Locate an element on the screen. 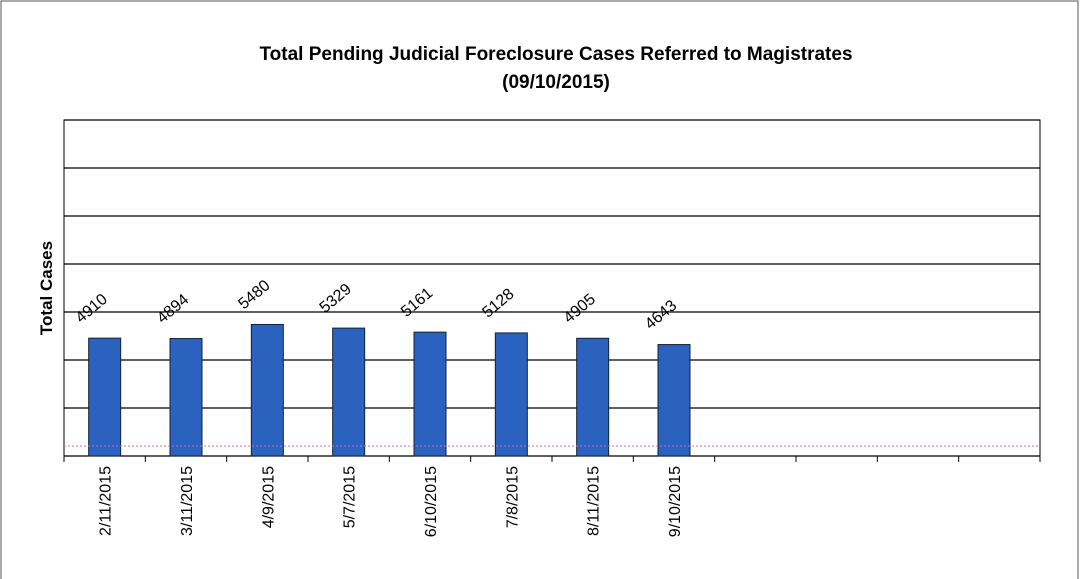 Image resolution: width=1080 pixels, height=579 pixels. data-label: 5161 is located at coordinates (417, 303).